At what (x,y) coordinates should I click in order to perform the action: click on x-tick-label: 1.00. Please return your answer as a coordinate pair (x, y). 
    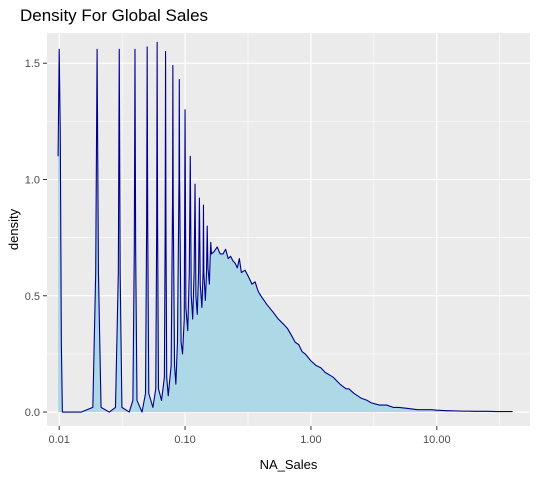
    Looking at the image, I should click on (310, 440).